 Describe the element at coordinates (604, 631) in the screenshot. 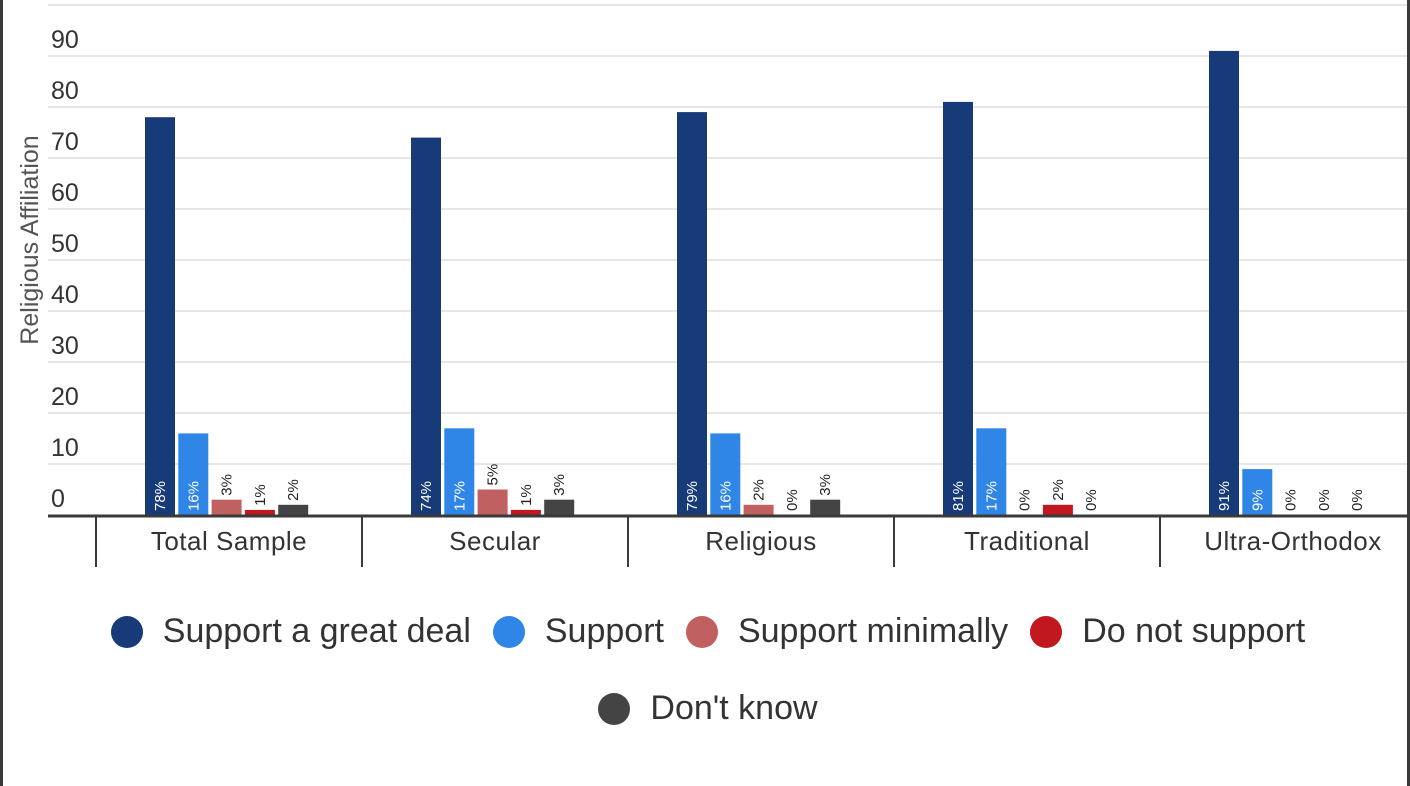

I see `legend-label: Support` at that location.